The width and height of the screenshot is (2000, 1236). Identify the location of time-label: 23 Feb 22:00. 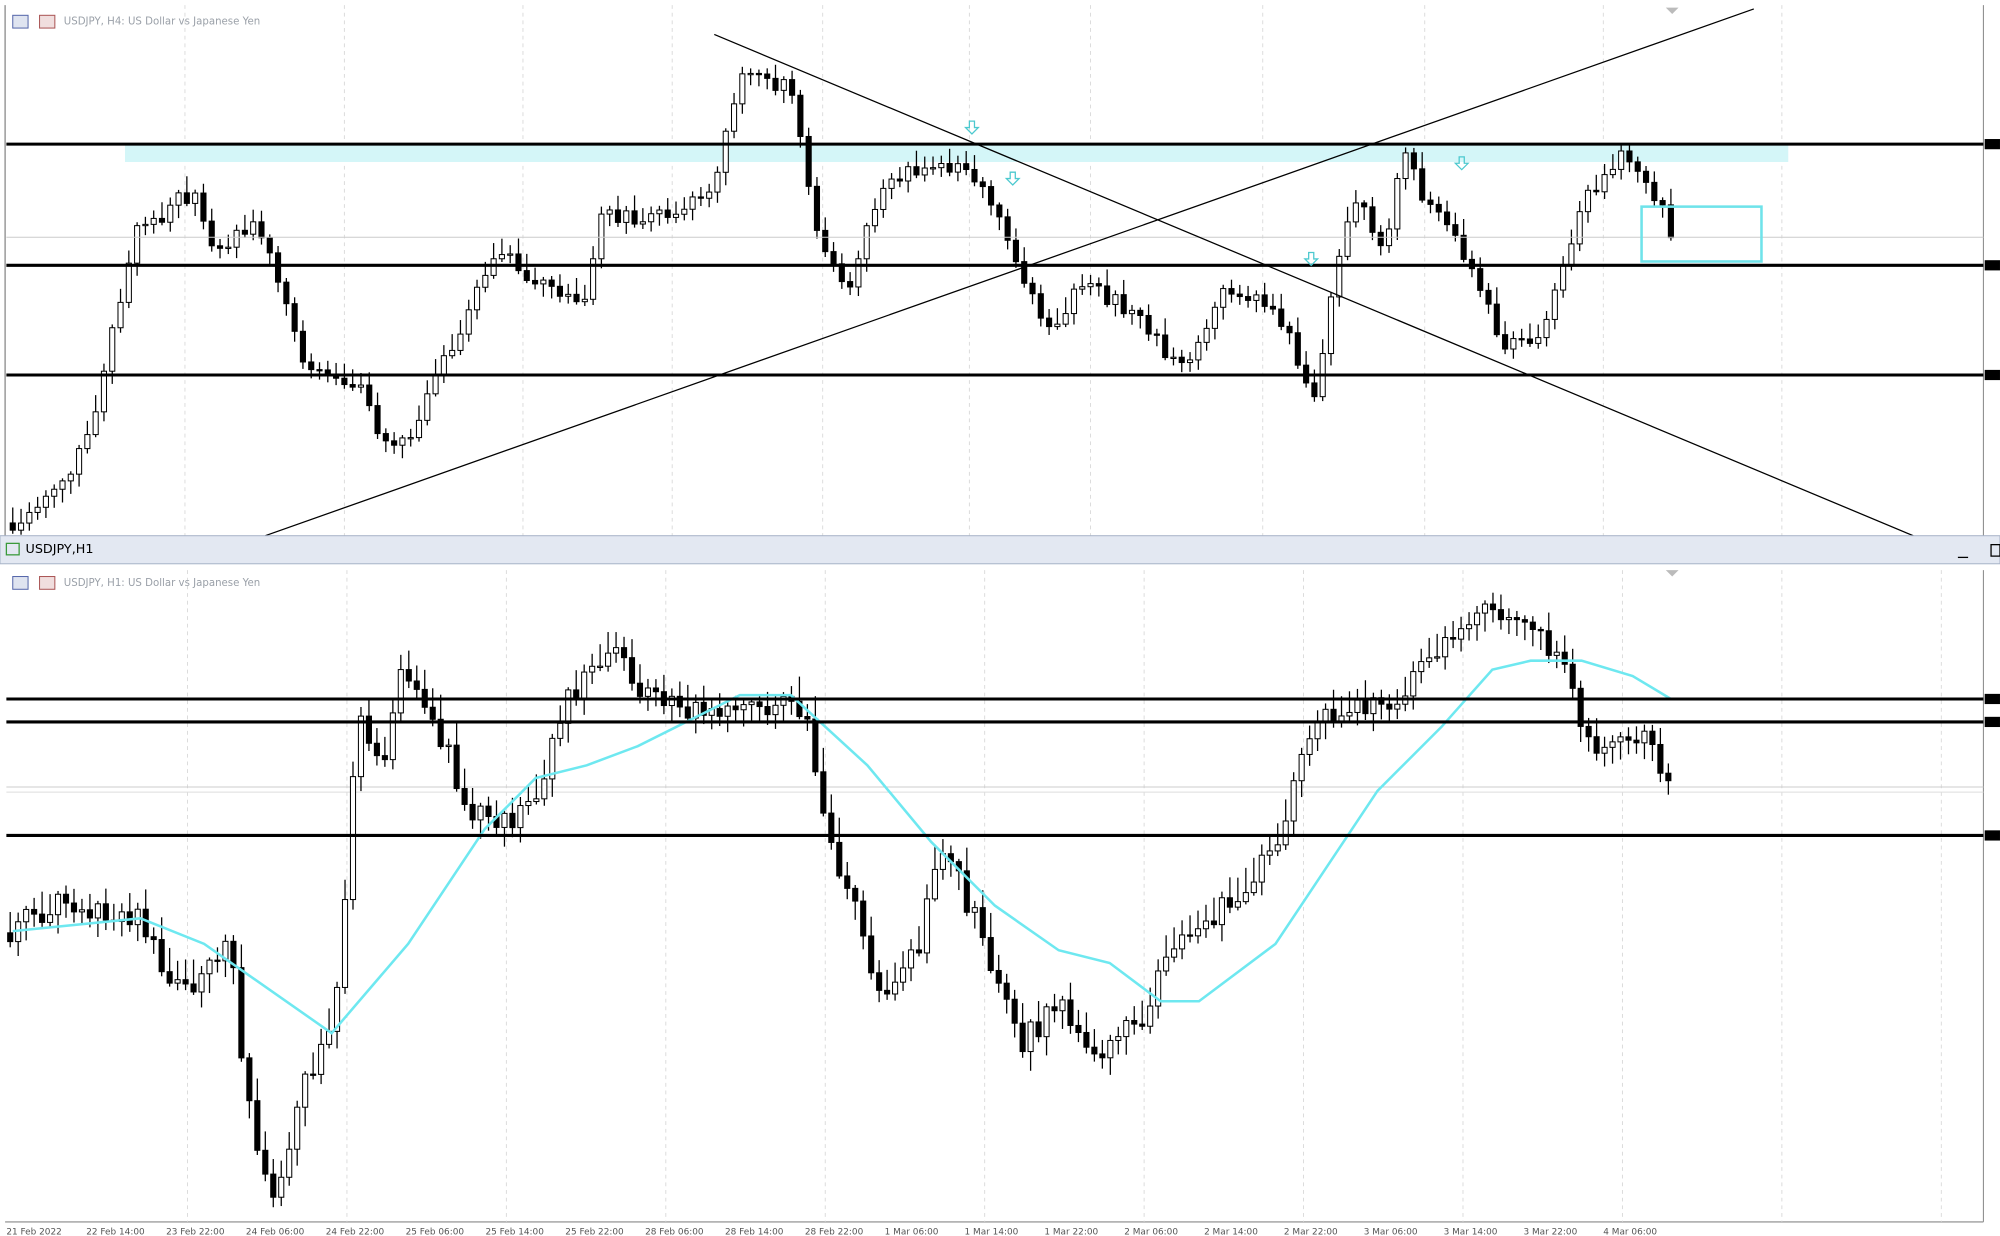
(195, 1232).